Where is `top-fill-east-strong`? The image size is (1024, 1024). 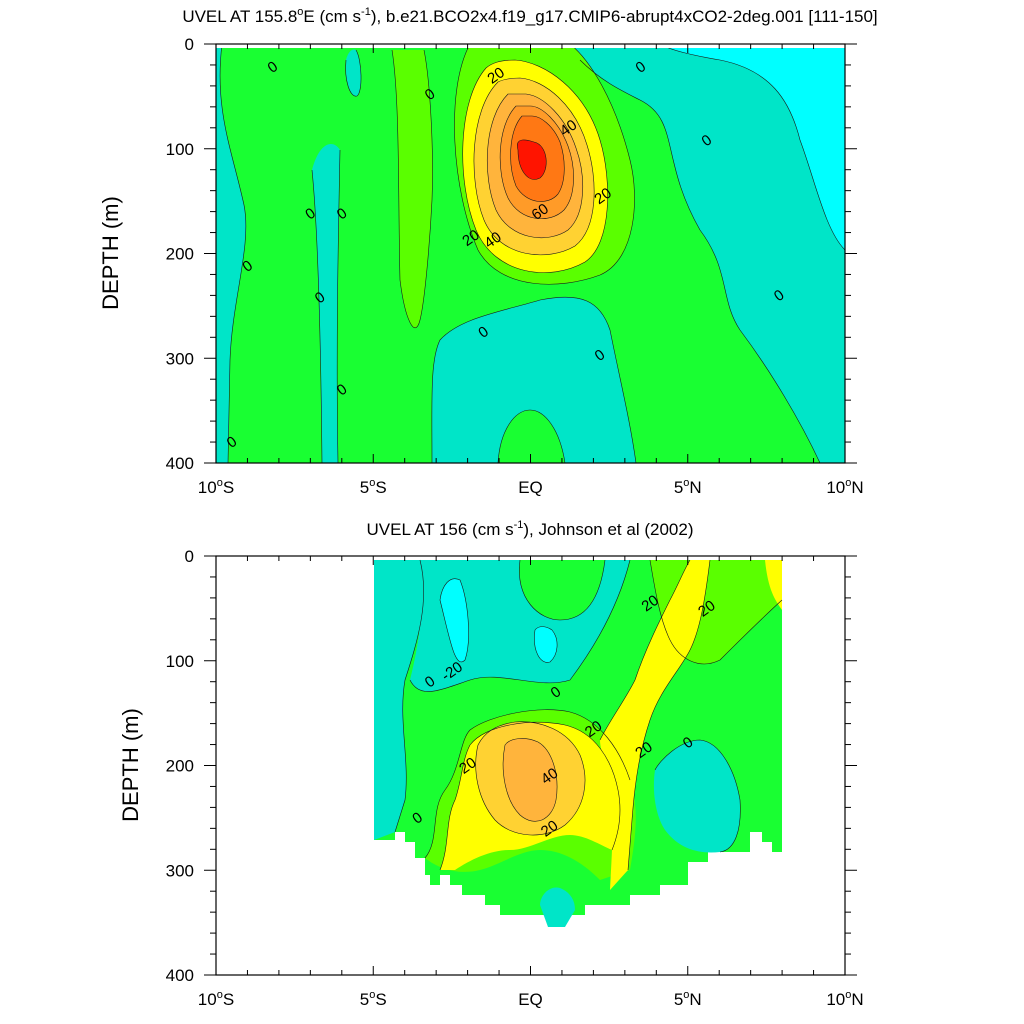
top-fill-east-strong is located at coordinates (752, 147).